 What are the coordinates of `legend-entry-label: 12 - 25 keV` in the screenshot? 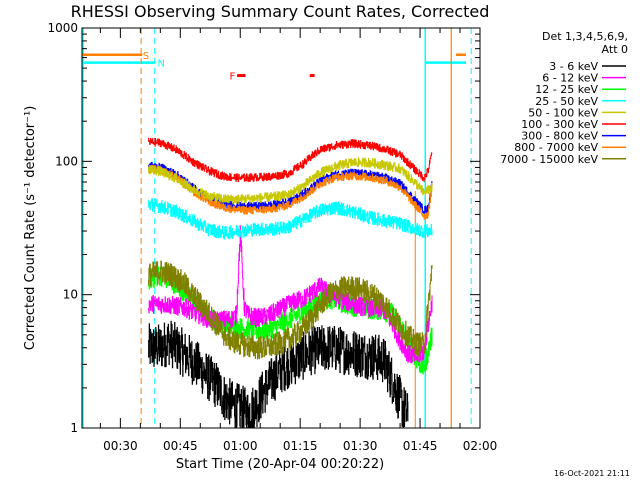 It's located at (566, 89).